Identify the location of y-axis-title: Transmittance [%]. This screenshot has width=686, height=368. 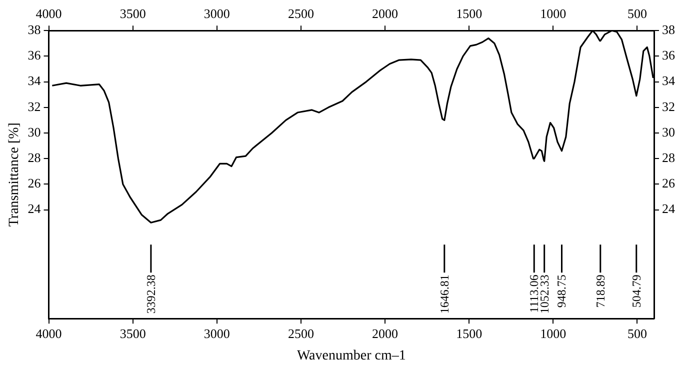
(14, 174).